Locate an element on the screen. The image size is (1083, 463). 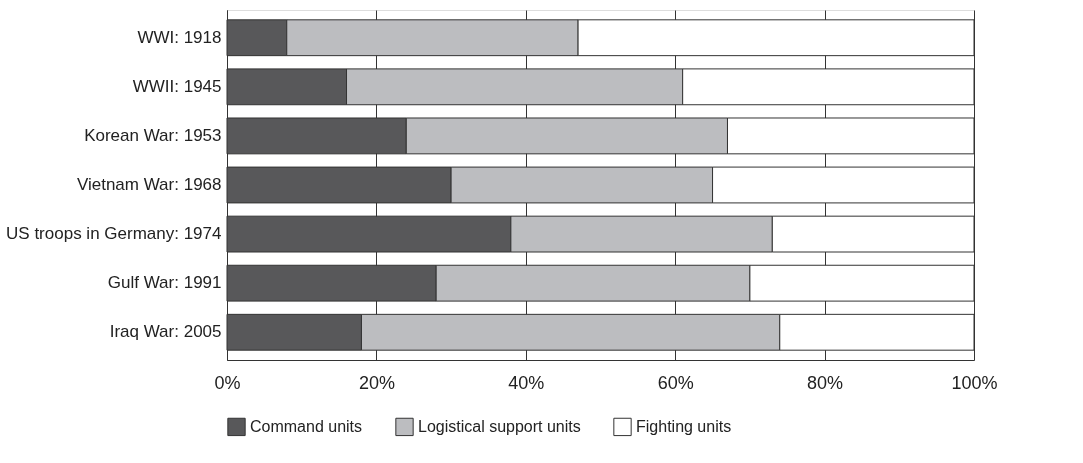
y-tick-label: Vietnam War: 1968 is located at coordinates (149, 184).